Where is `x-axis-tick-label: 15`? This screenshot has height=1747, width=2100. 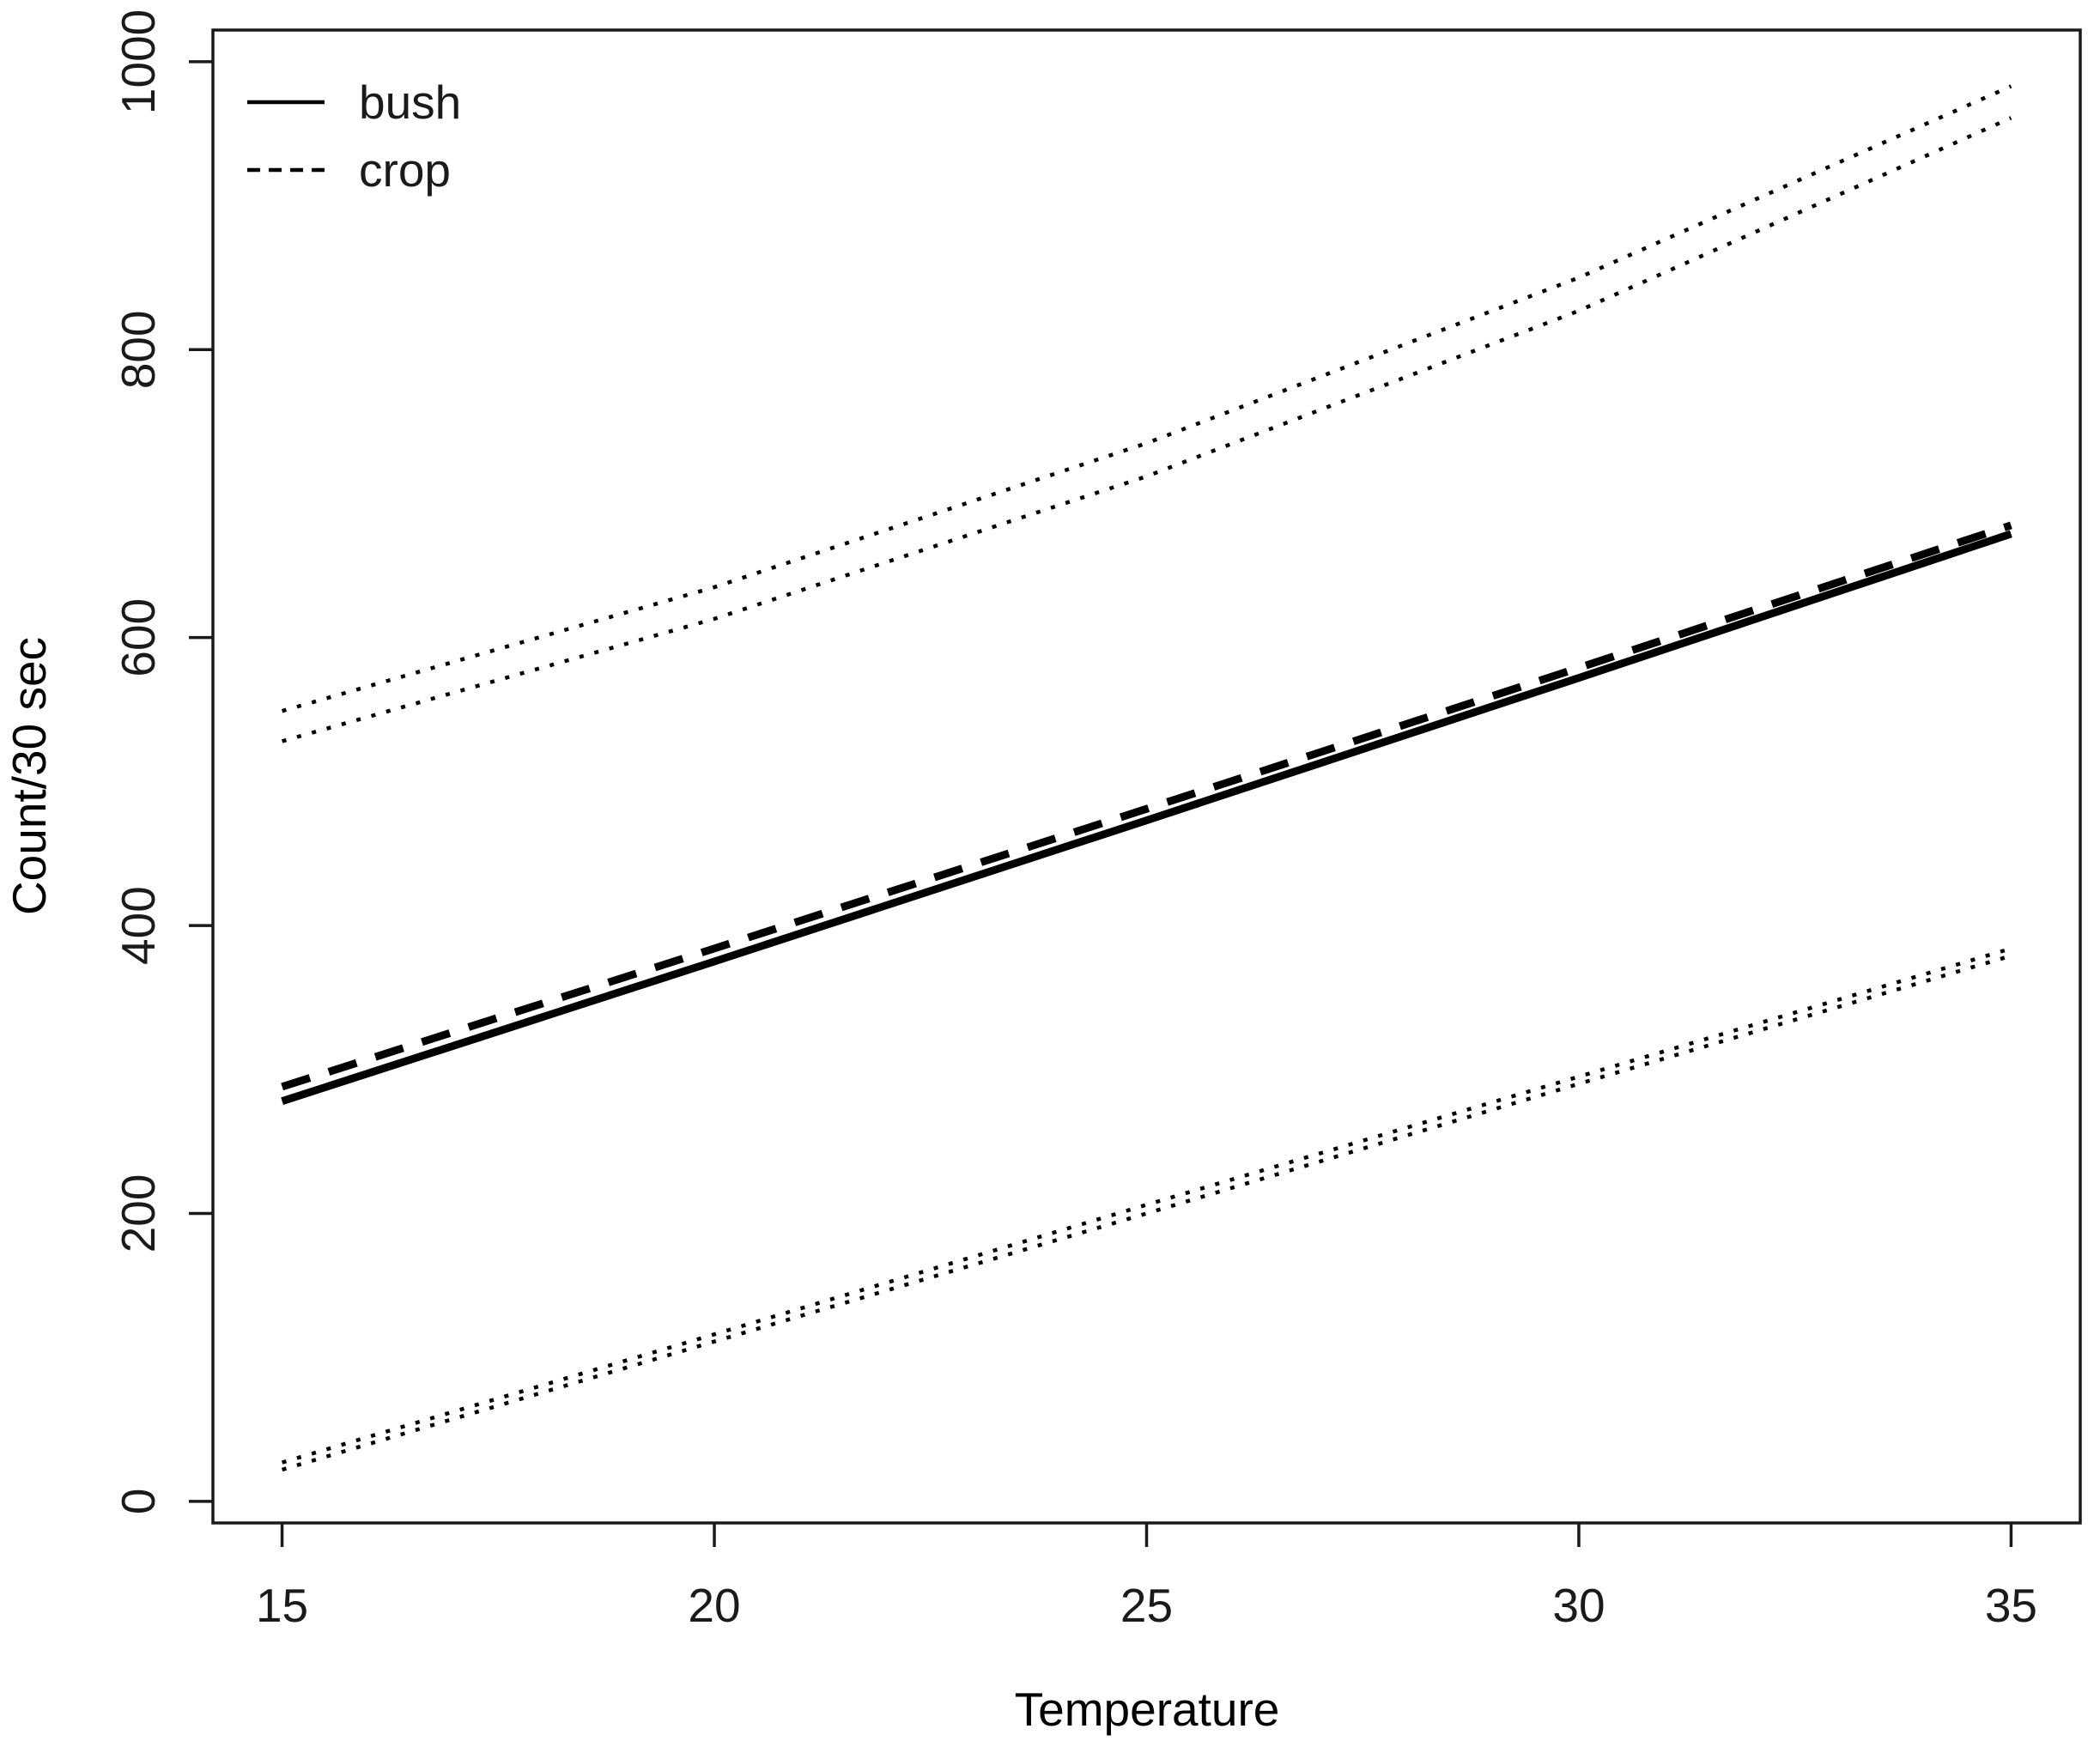 x-axis-tick-label: 15 is located at coordinates (282, 1605).